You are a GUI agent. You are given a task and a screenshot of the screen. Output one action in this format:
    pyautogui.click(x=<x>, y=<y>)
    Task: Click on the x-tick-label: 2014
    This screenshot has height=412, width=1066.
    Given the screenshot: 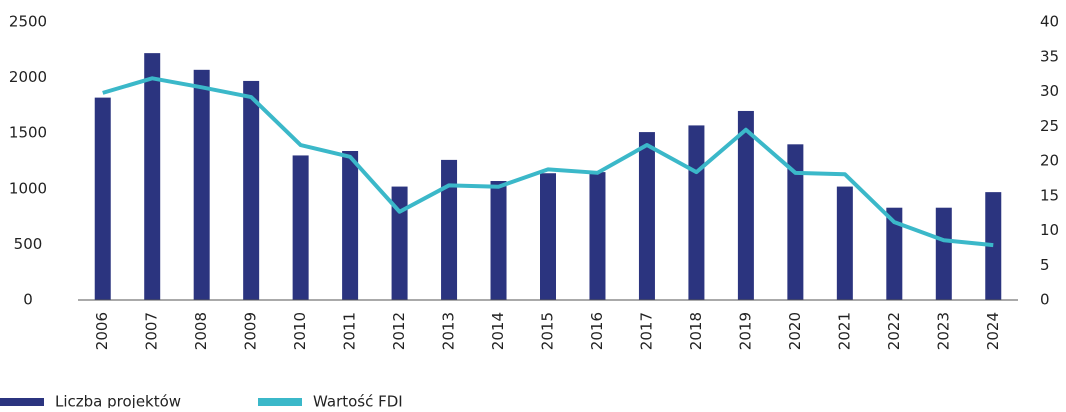 What is the action you would take?
    pyautogui.click(x=498, y=331)
    